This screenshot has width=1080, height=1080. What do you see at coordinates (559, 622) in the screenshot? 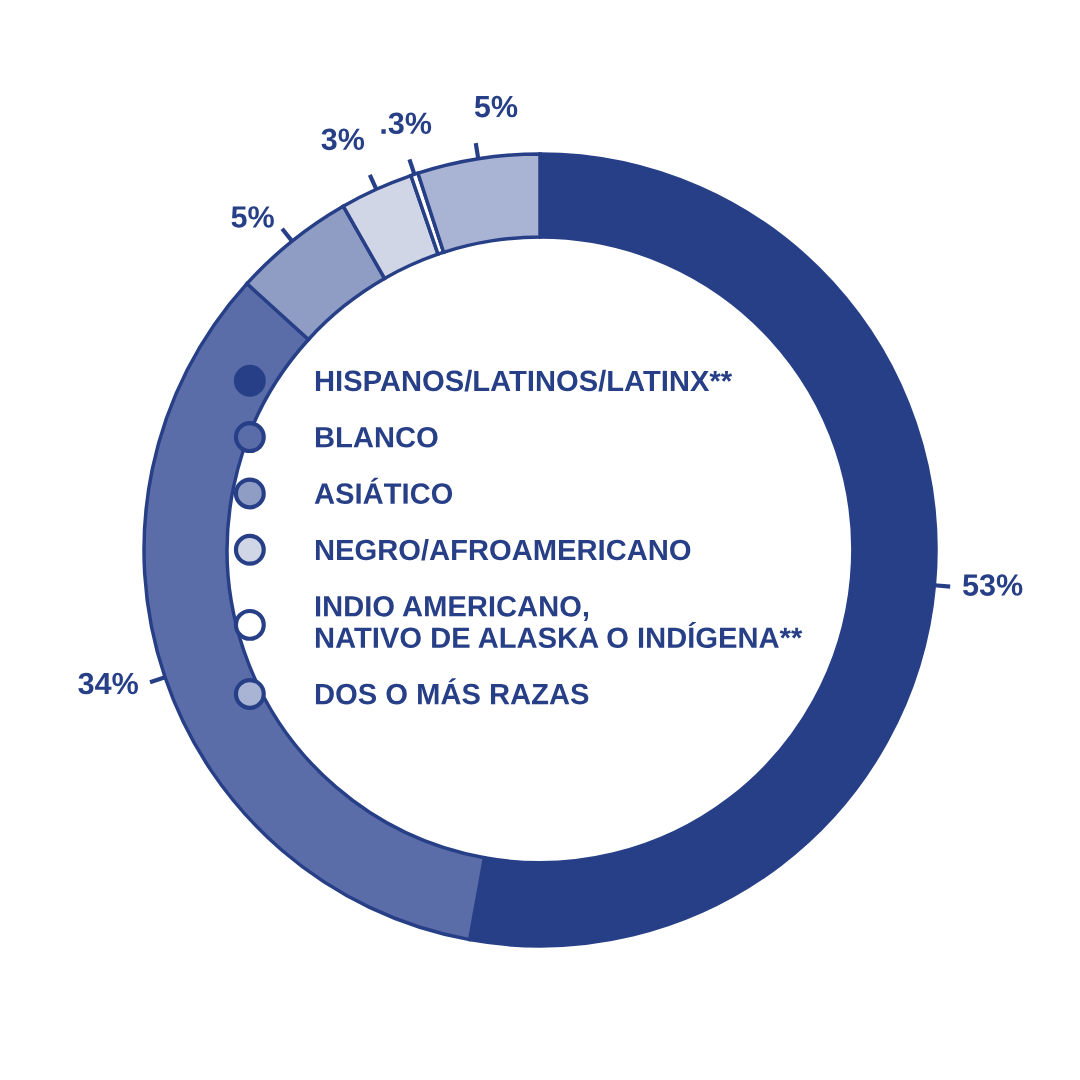
I see `legend-label: INDIO AMERICANO, NATIVO DE ALASKA O INDÍGENA**` at bounding box center [559, 622].